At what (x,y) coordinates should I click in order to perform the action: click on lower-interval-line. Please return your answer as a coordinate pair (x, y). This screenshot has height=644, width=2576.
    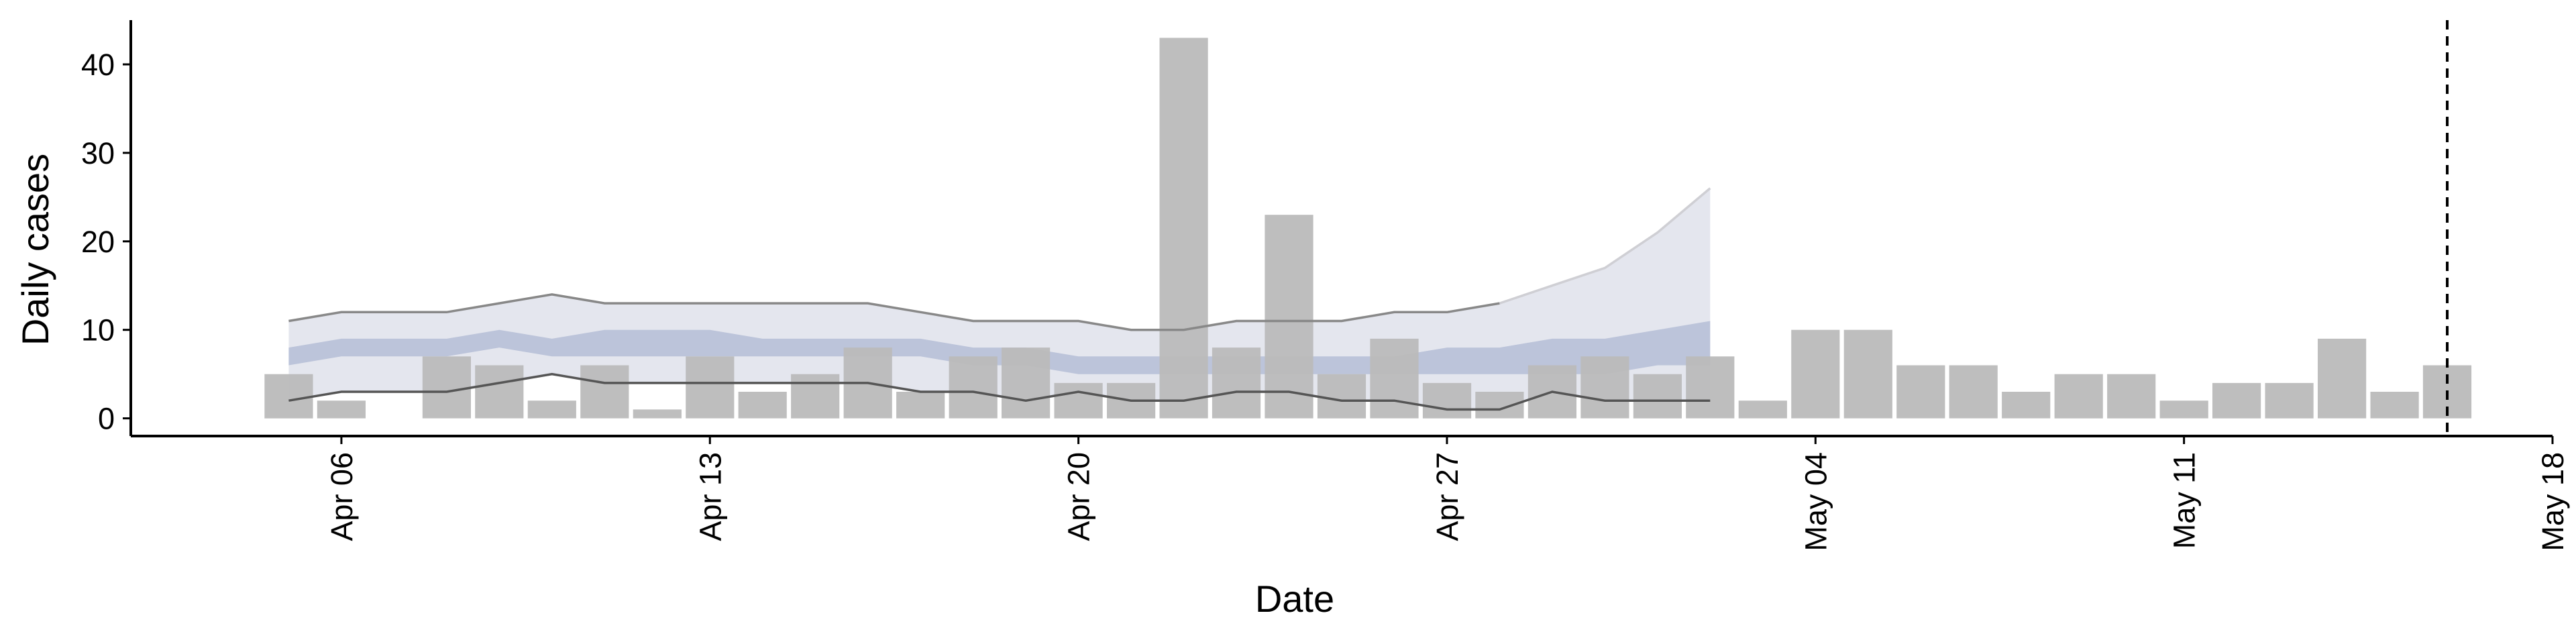
    Looking at the image, I should click on (999, 391).